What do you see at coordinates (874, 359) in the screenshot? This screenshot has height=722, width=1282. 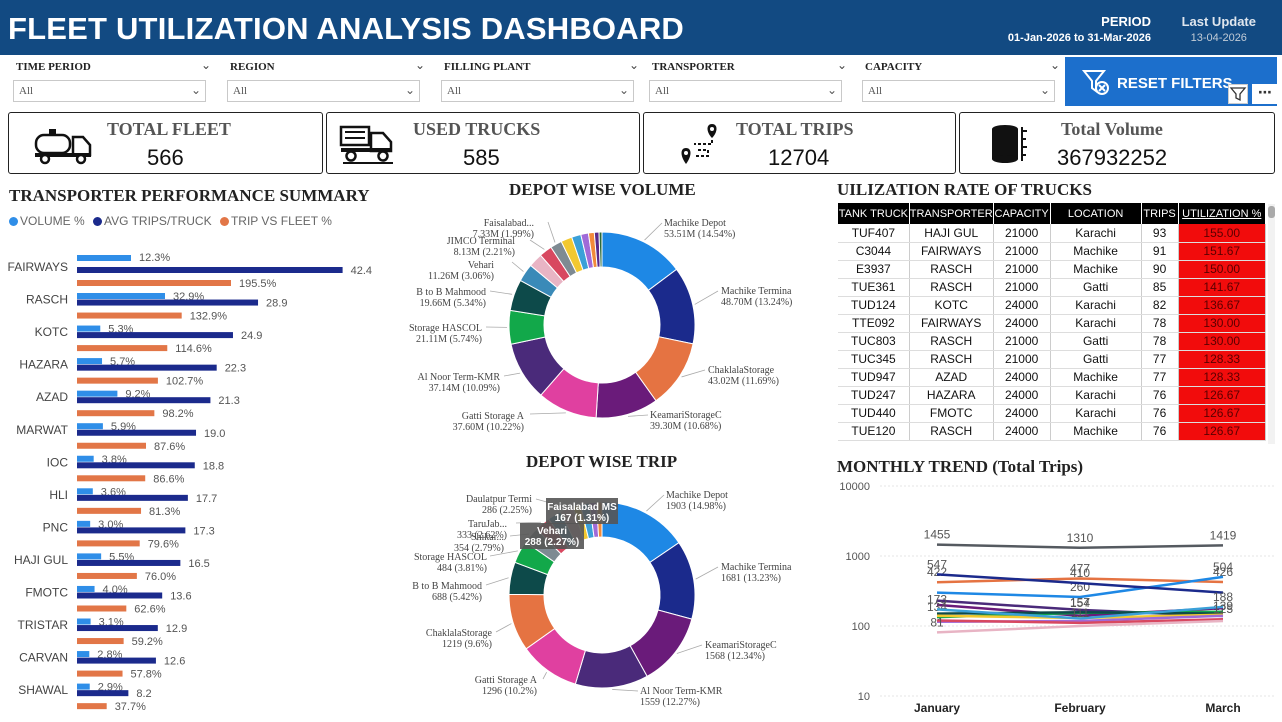 I see `table-cell: TUC345` at bounding box center [874, 359].